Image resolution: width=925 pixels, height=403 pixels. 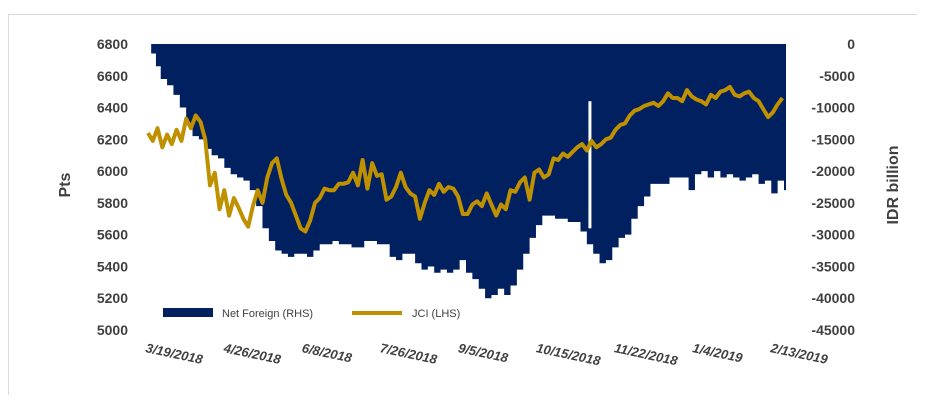 I want to click on right-tick-label: -40000, so click(x=833, y=298).